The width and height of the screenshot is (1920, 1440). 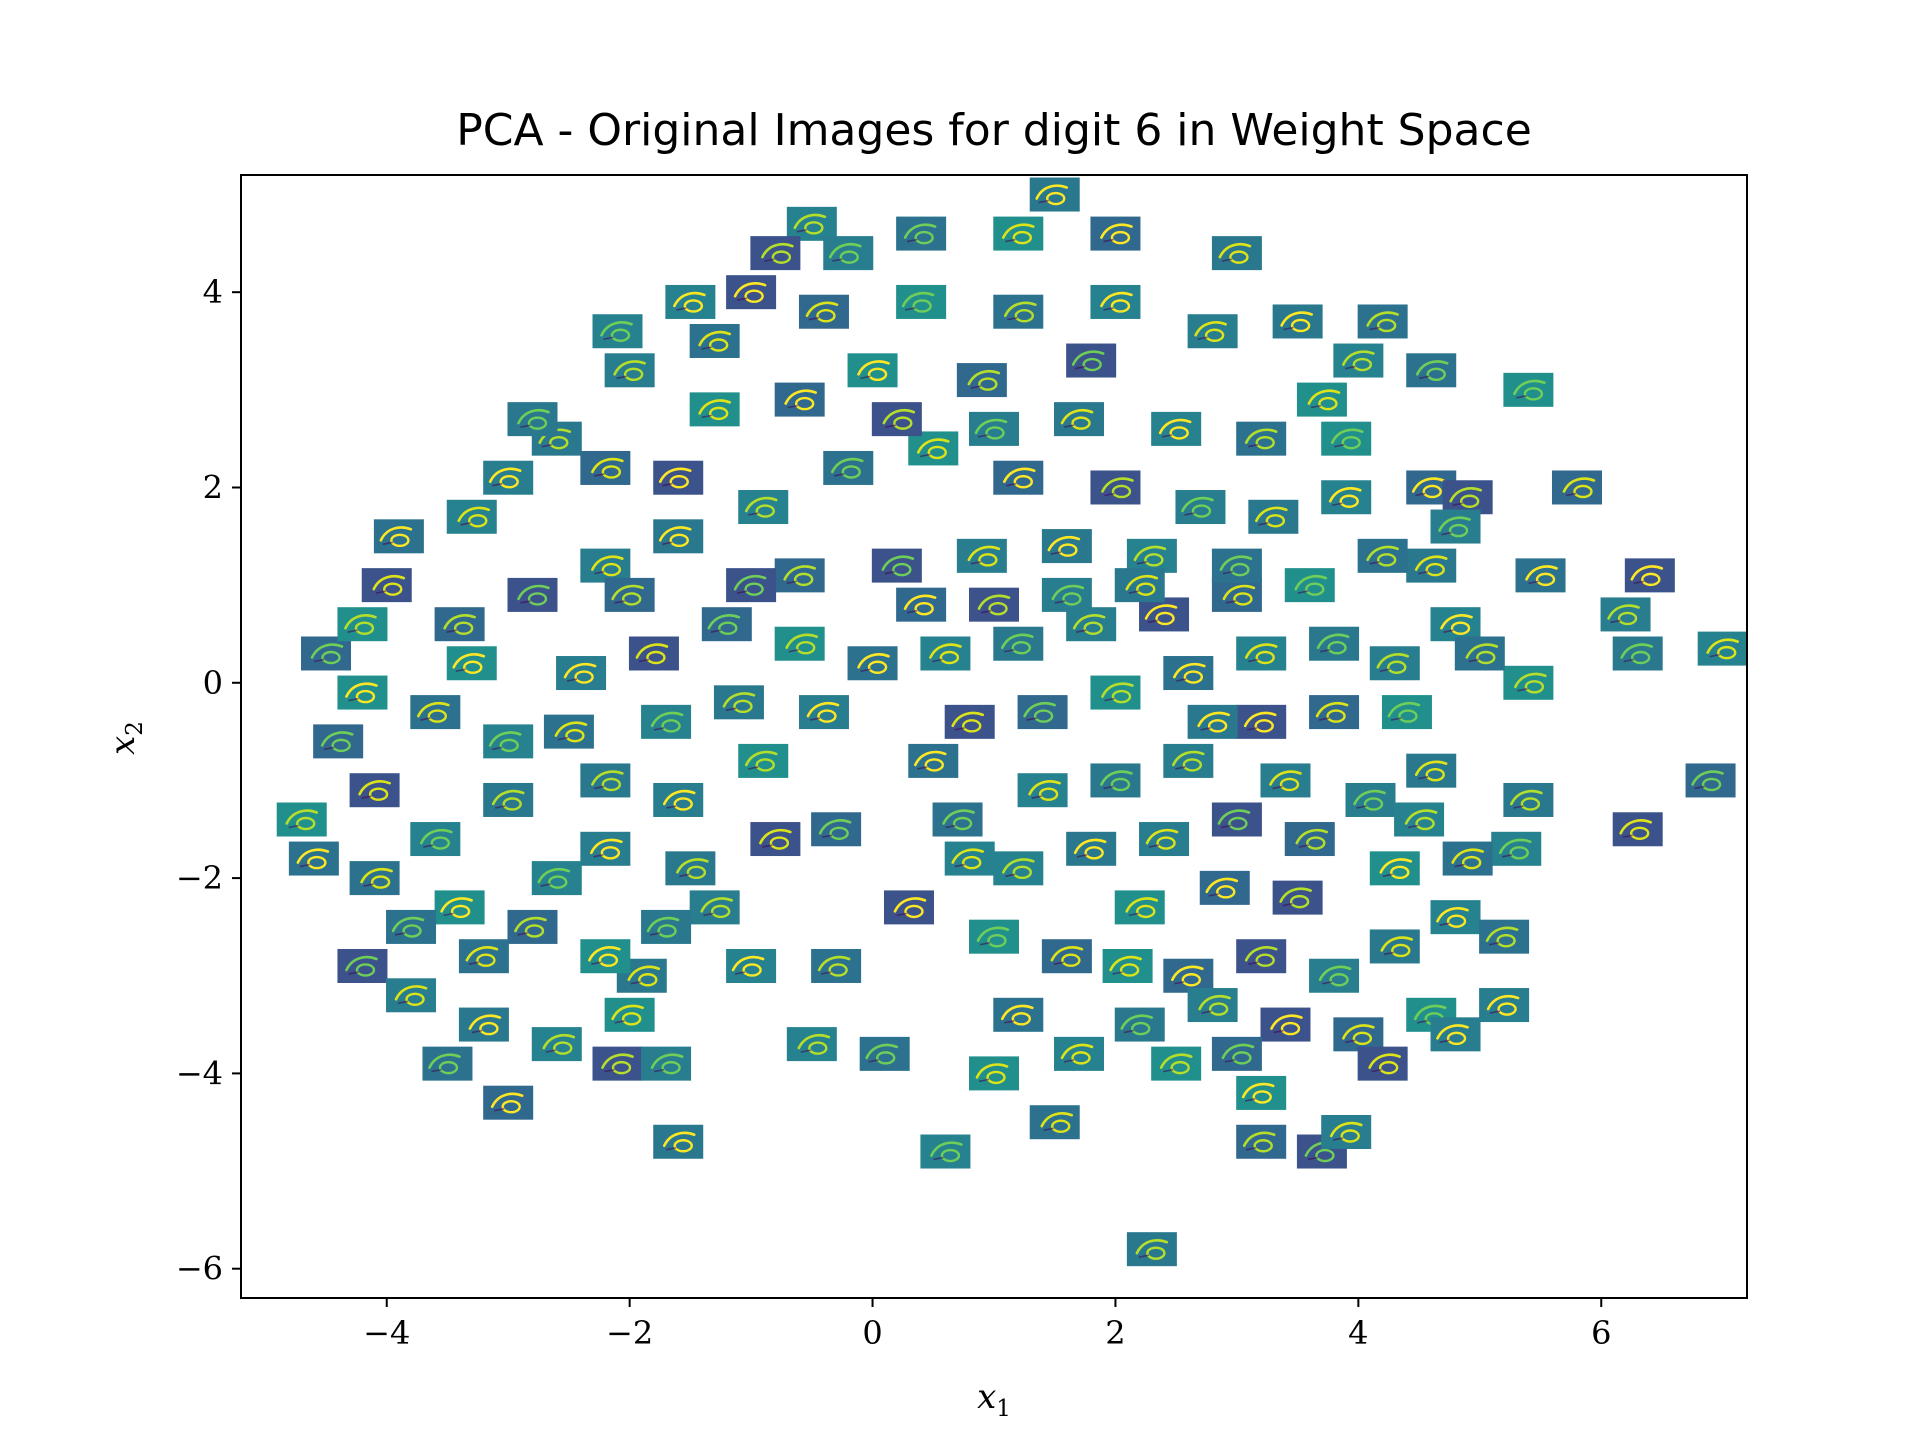 What do you see at coordinates (123, 745) in the screenshot?
I see `y-axis-label-main: x` at bounding box center [123, 745].